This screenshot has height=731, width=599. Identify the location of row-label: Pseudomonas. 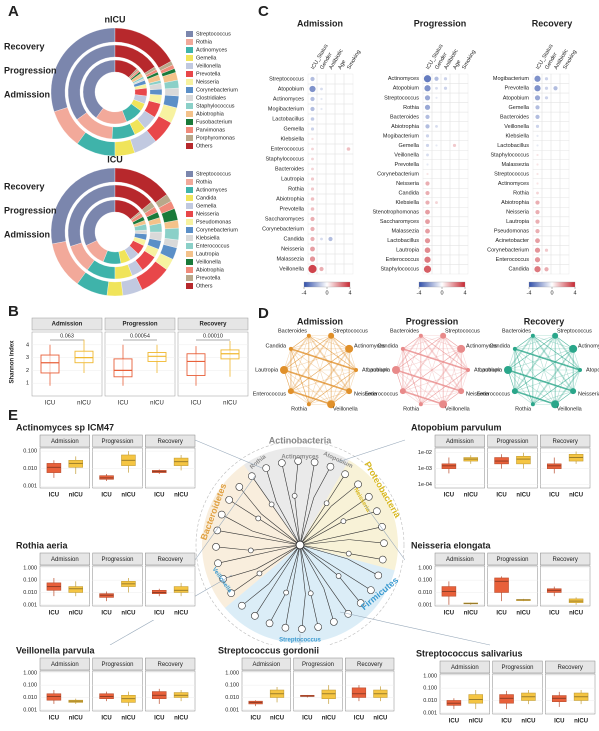
(511, 232).